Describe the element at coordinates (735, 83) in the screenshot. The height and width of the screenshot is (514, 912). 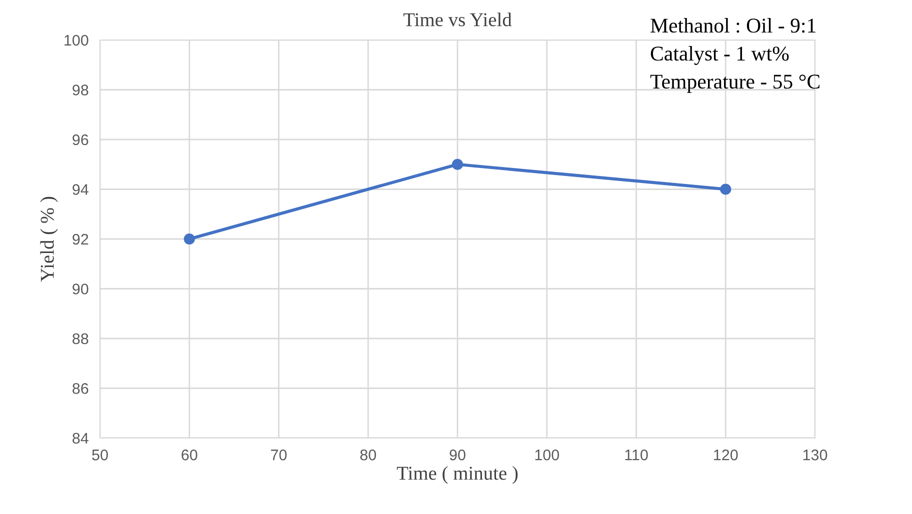
I see `annotation: Temperature - 55 °C` at that location.